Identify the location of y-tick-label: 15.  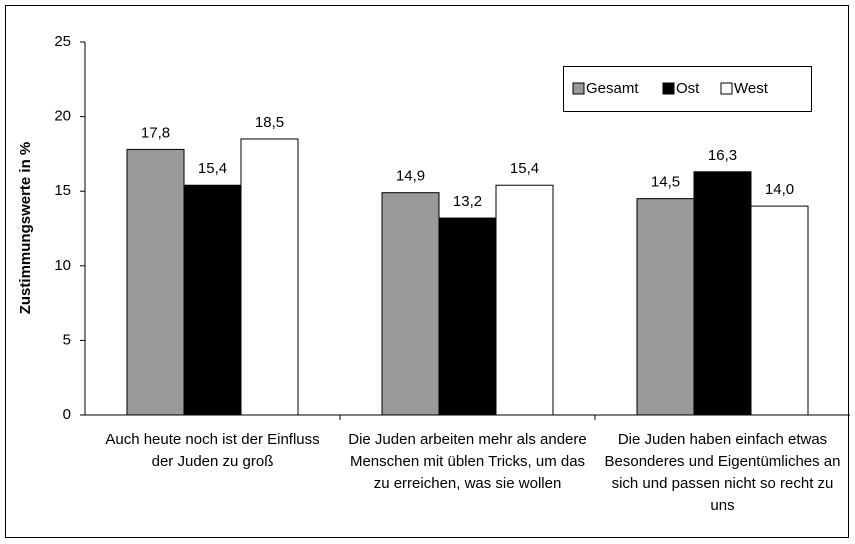
(62, 190).